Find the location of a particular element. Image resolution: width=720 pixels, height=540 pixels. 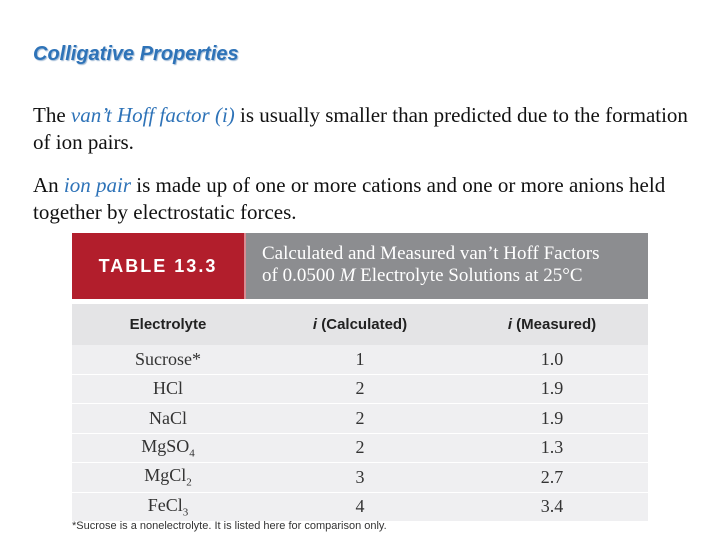

table-row: HCl 2 1.9 is located at coordinates (360, 389).